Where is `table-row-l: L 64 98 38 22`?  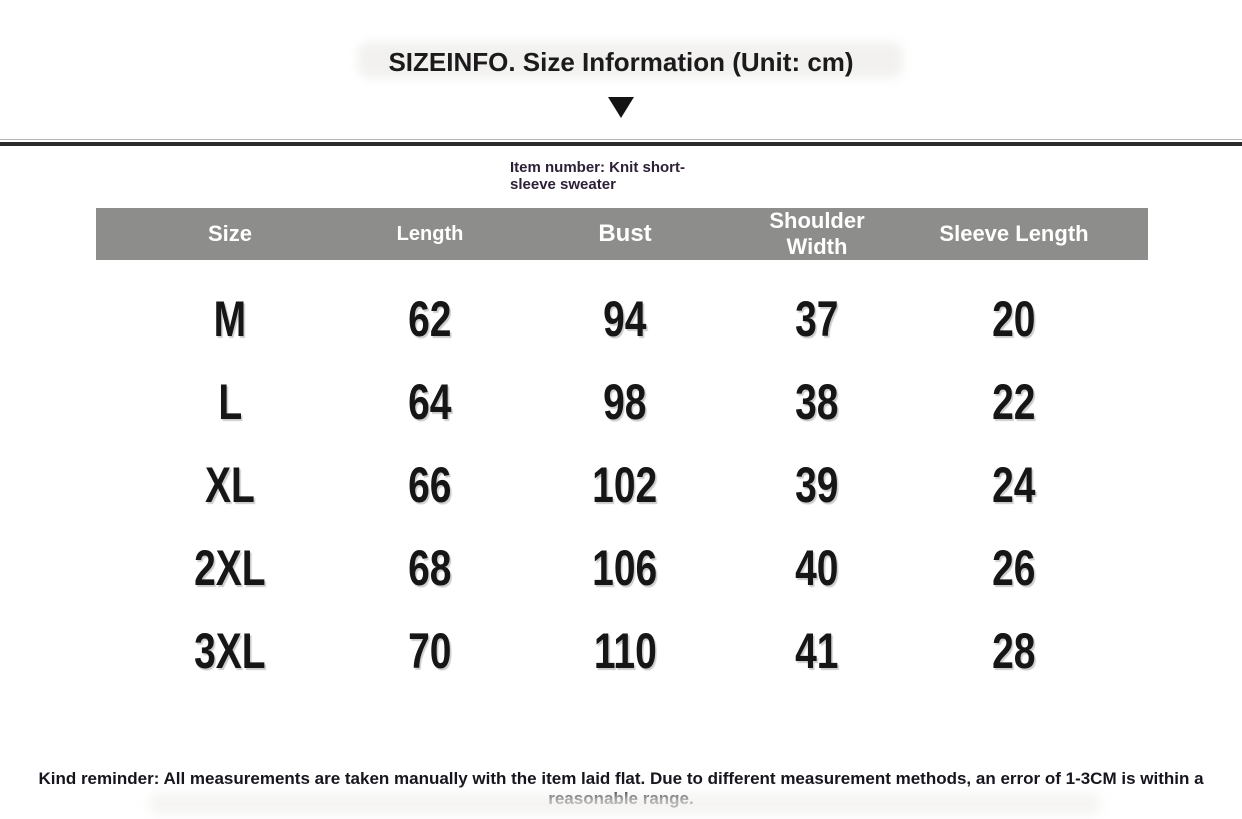 table-row-l: L 64 98 38 22 is located at coordinates (622, 401).